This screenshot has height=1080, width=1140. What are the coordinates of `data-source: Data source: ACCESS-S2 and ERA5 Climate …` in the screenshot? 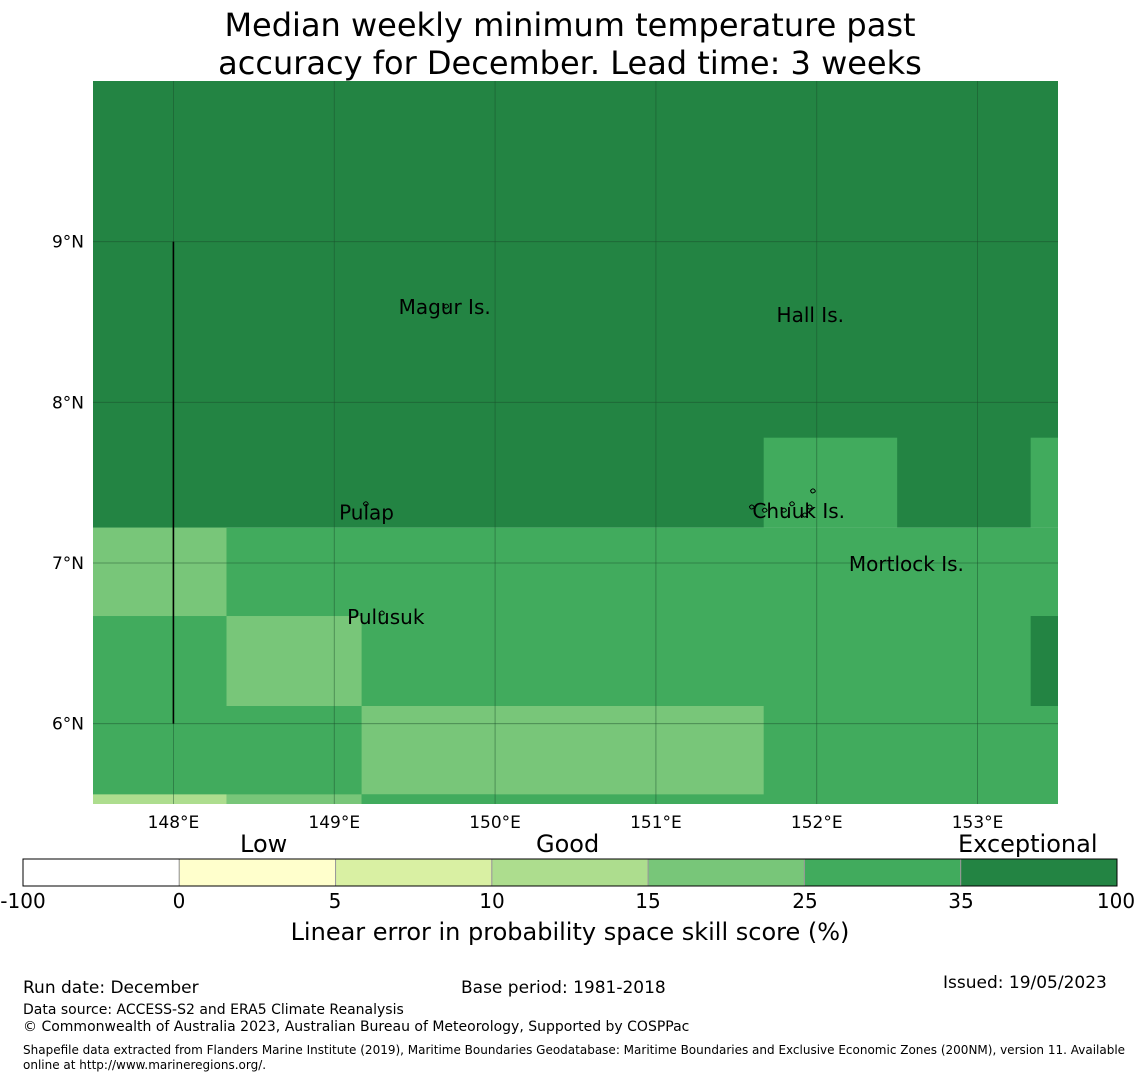 It's located at (213, 1010).